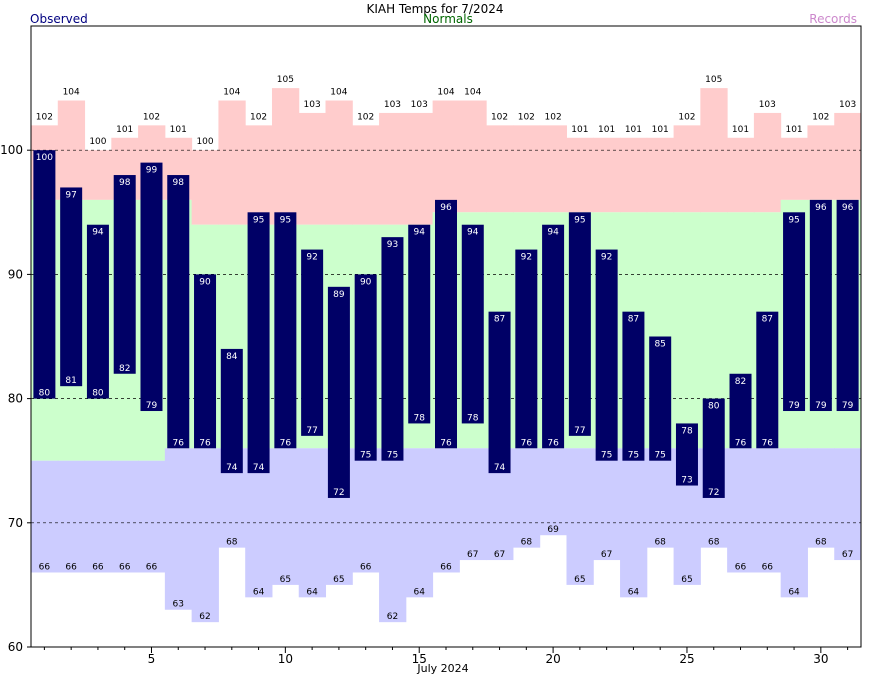 Image resolution: width=870 pixels, height=676 pixels. Describe the element at coordinates (419, 418) in the screenshot. I see `observed-low-label: 78` at that location.